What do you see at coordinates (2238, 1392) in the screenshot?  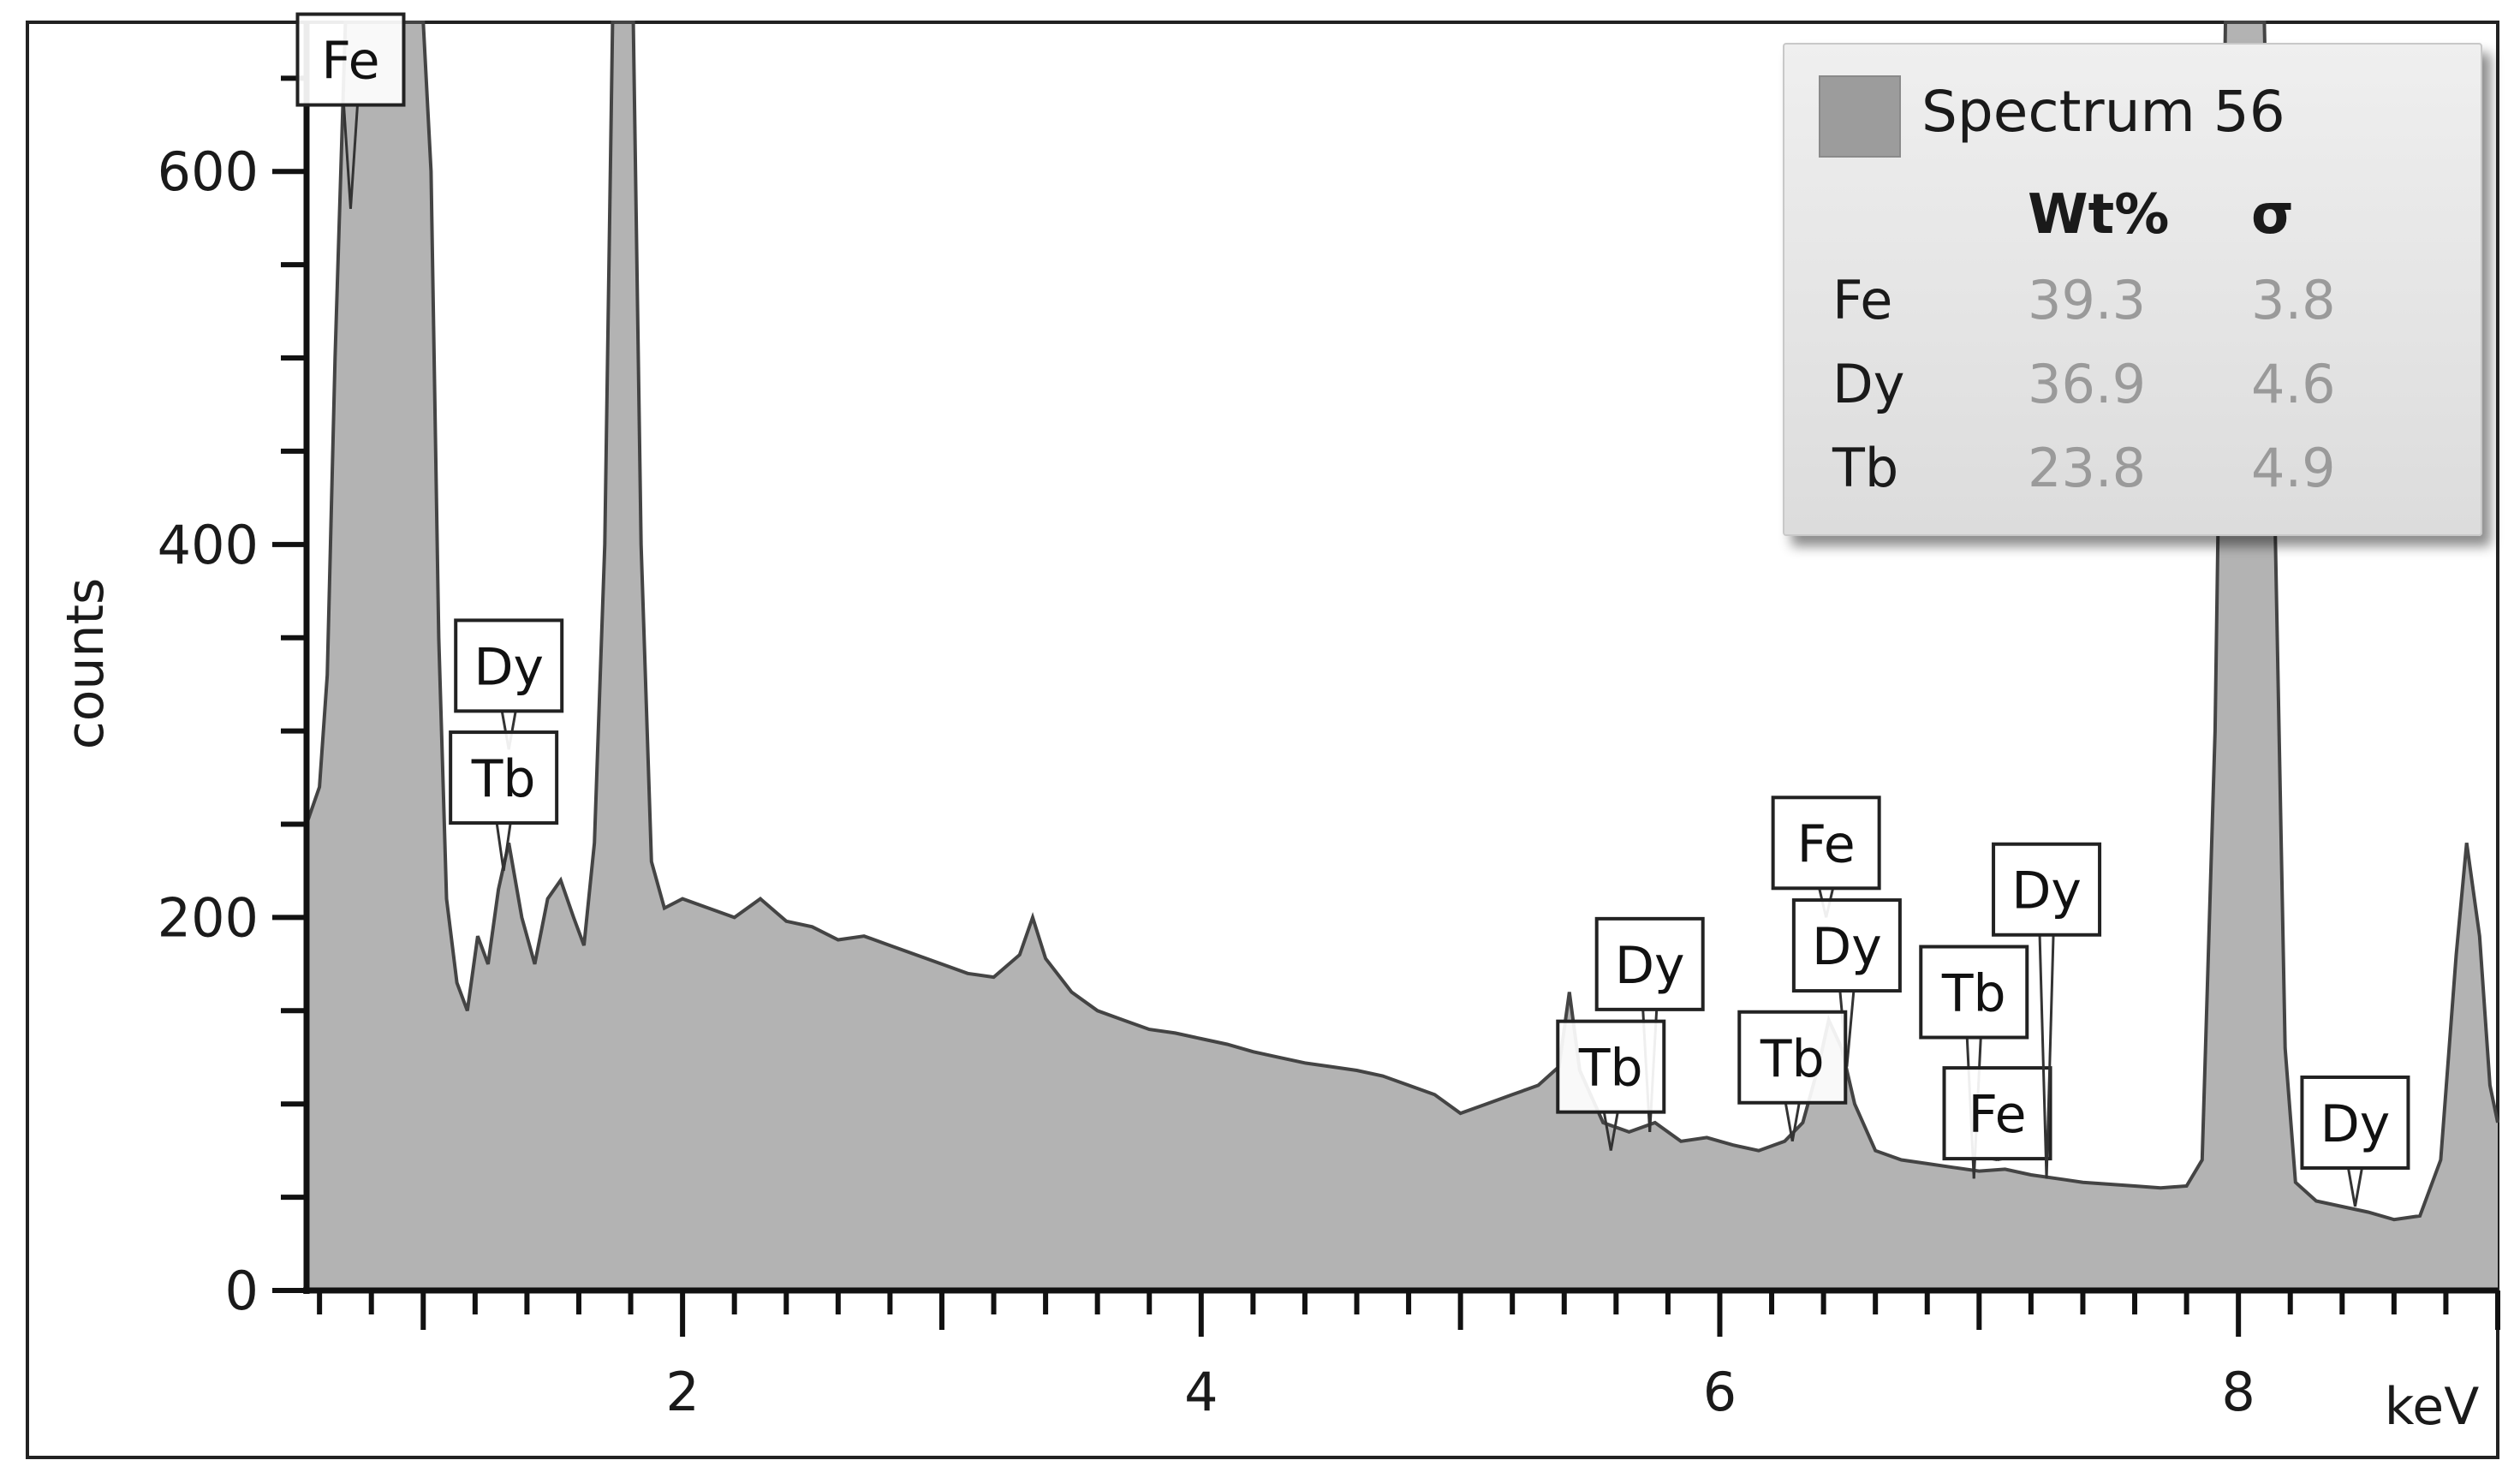 I see `x-tick-label: 8` at bounding box center [2238, 1392].